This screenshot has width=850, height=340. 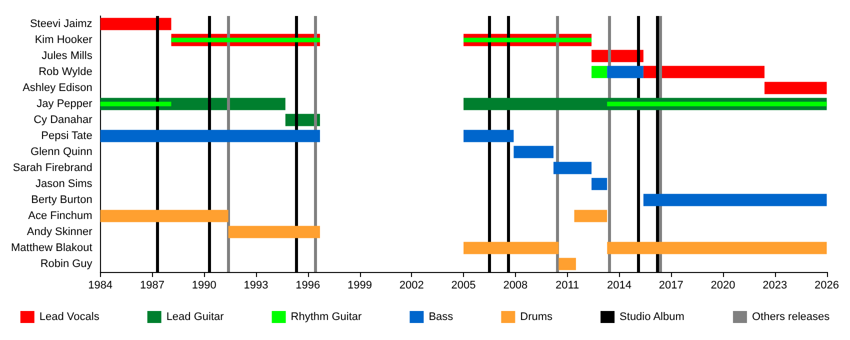 I want to click on x-tick-label: 2026, so click(x=827, y=286).